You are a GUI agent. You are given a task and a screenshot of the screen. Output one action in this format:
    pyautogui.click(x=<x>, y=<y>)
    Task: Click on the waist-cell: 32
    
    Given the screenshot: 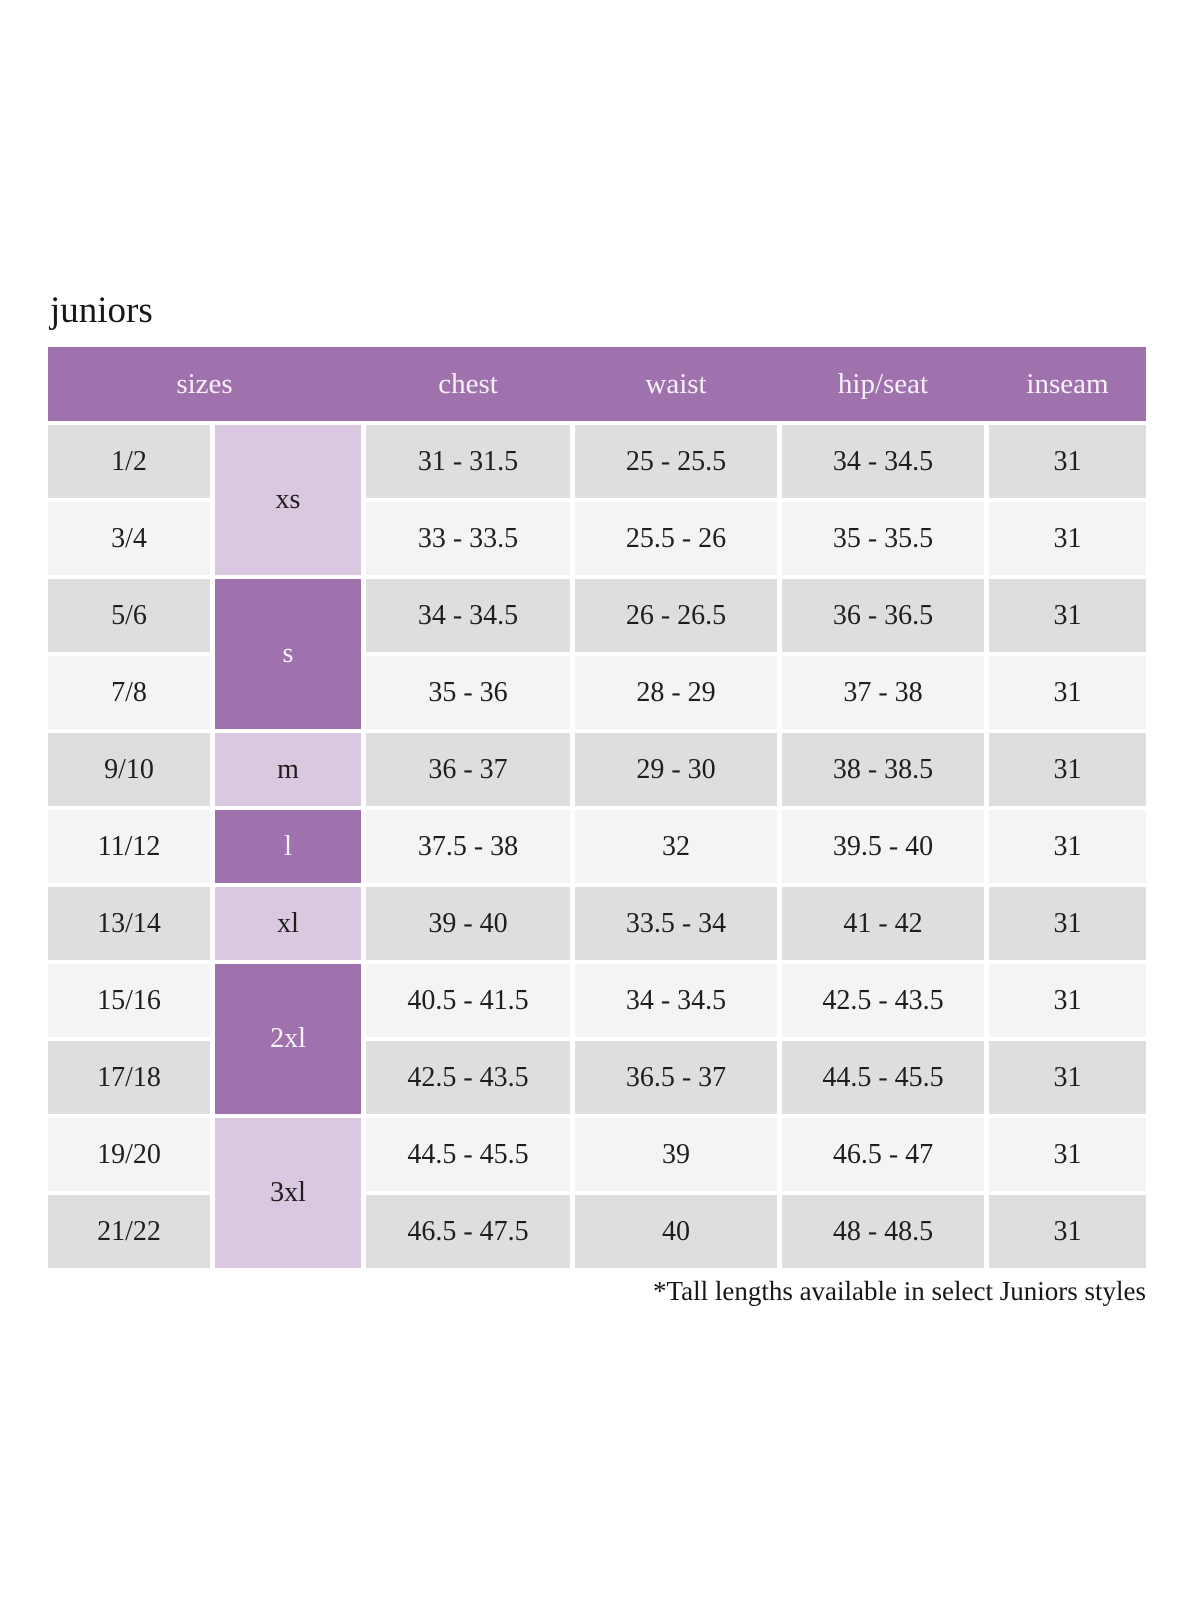 What is the action you would take?
    pyautogui.click(x=676, y=846)
    